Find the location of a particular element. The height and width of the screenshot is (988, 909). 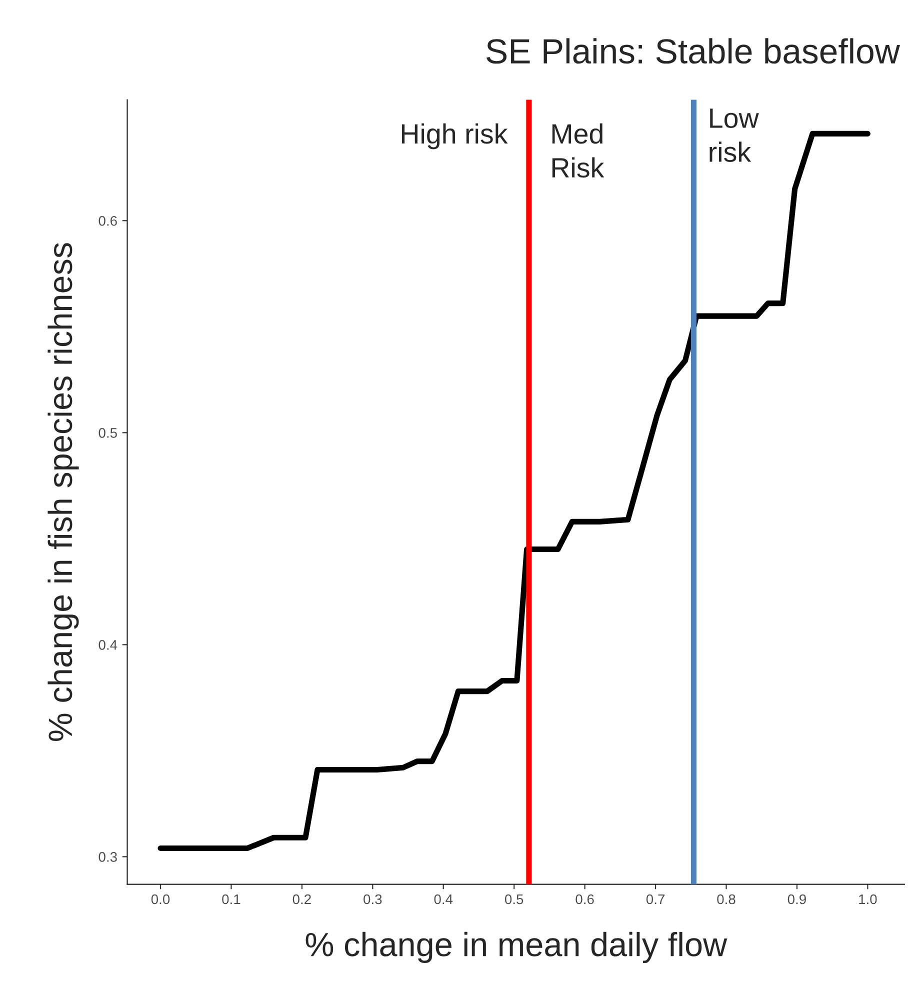

annotation: Low risk is located at coordinates (734, 135).